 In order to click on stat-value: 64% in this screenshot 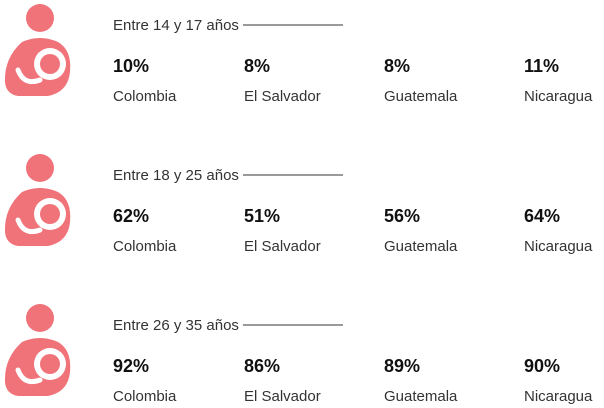, I will do `click(542, 216)`.